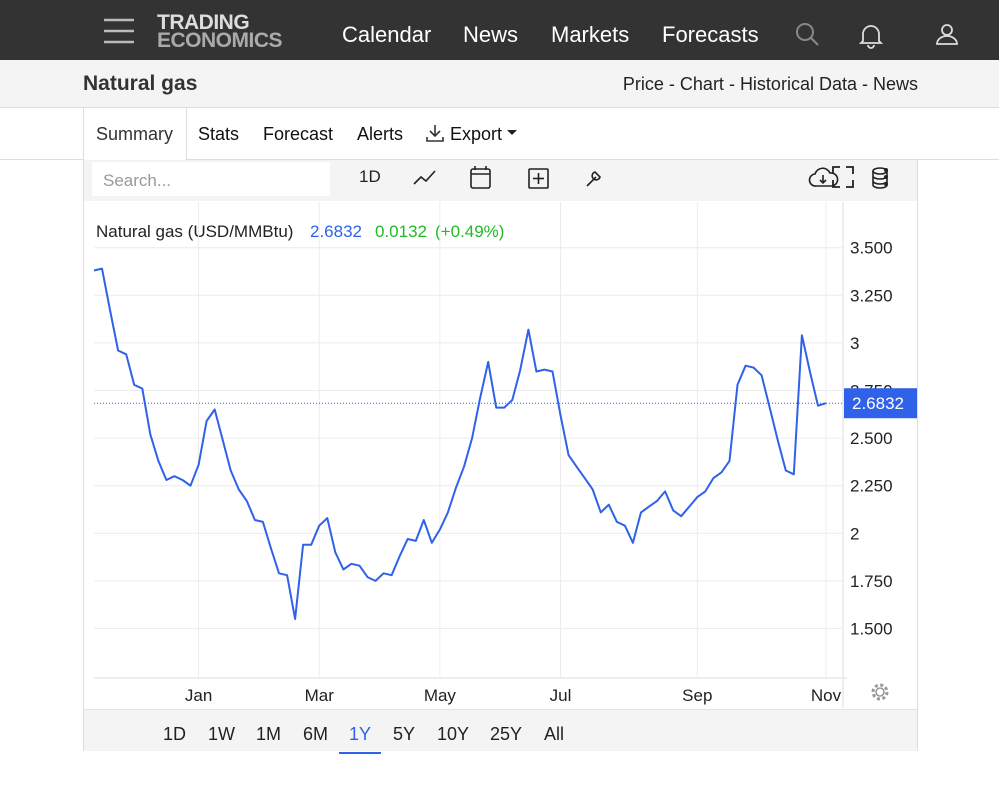 The image size is (999, 800). I want to click on nav-link: Calendar, so click(387, 34).